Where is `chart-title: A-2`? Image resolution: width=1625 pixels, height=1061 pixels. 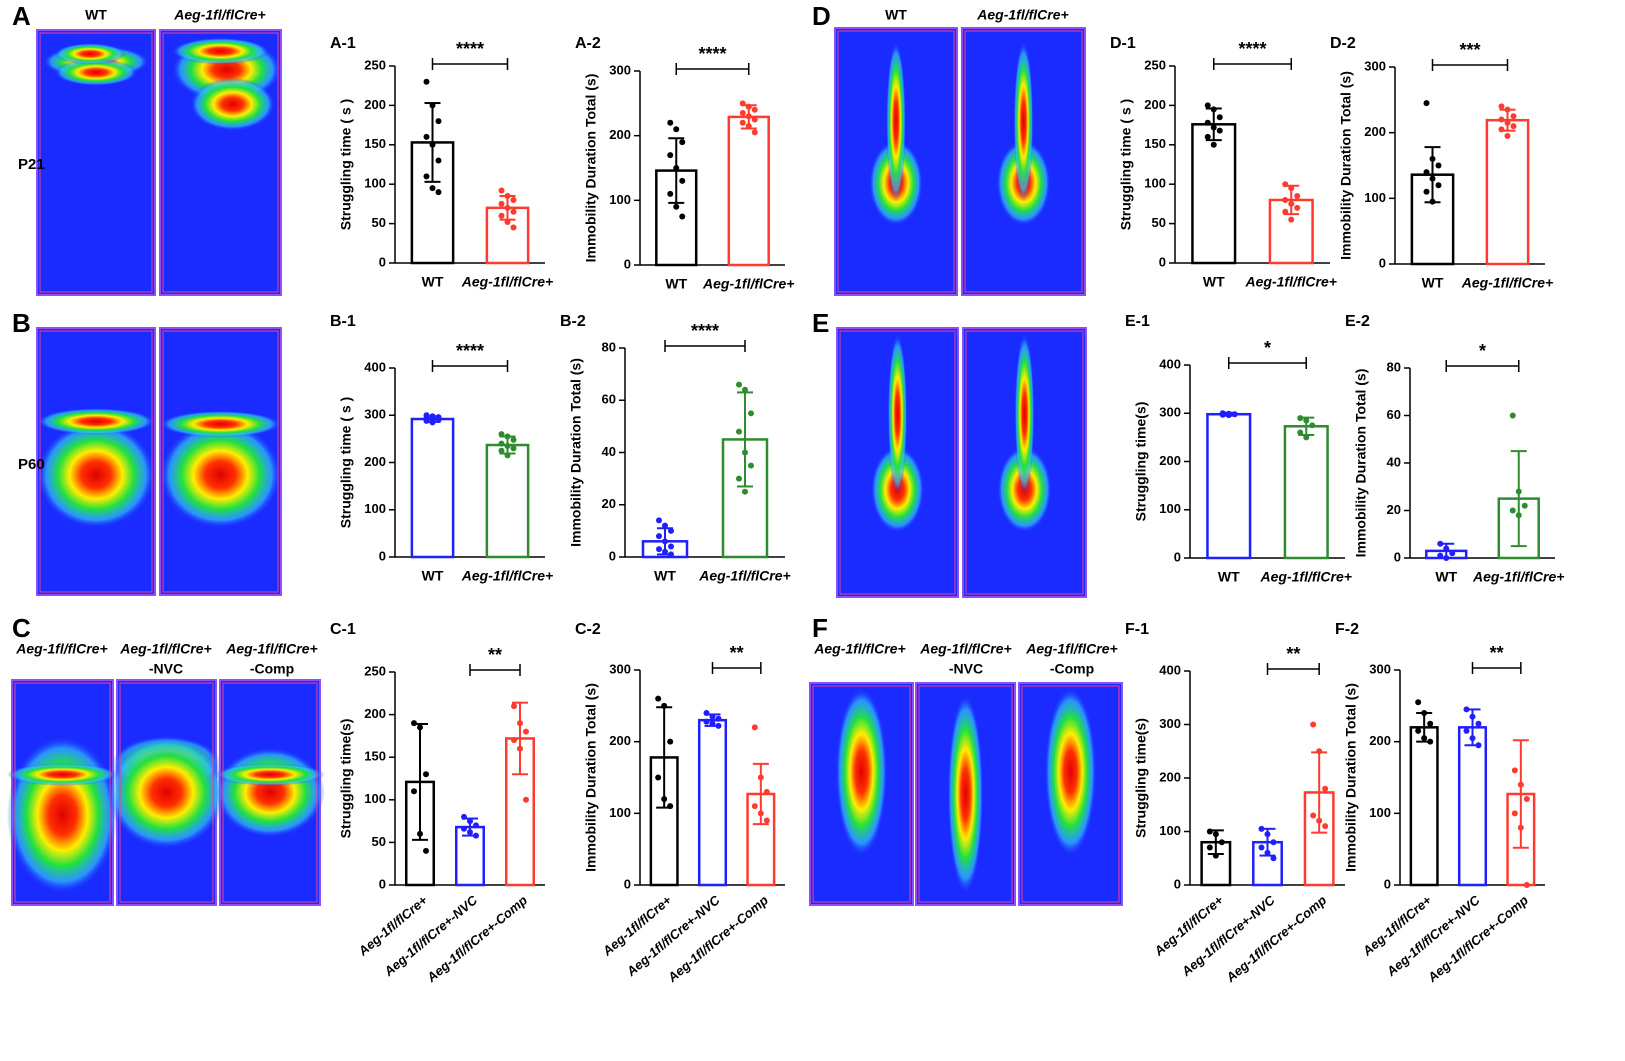
chart-title: A-2 is located at coordinates (588, 43).